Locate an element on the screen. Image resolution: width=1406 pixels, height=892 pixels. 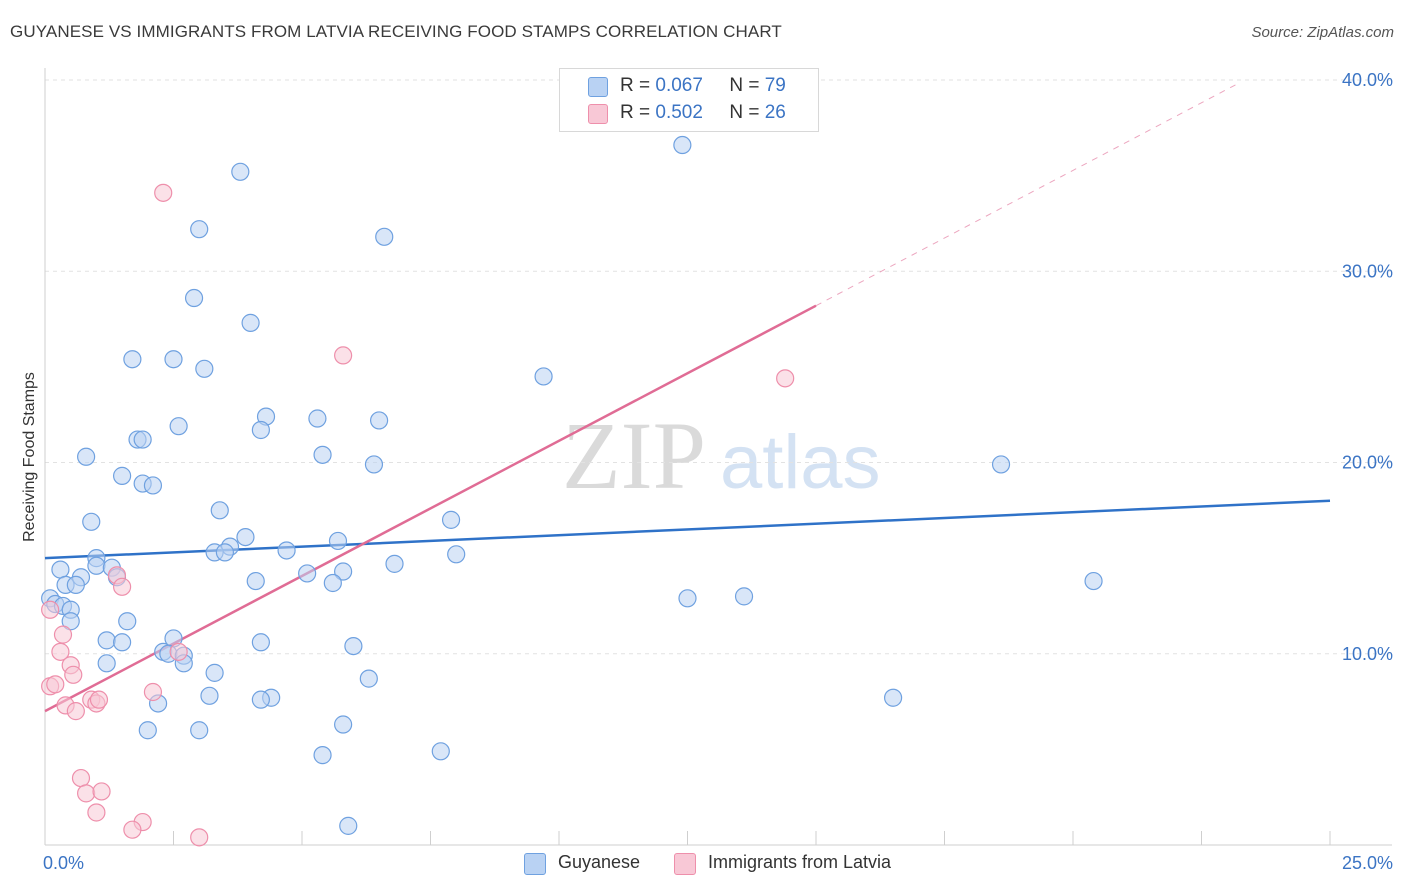
y-tick-label: 10.0% is located at coordinates (1367, 654).